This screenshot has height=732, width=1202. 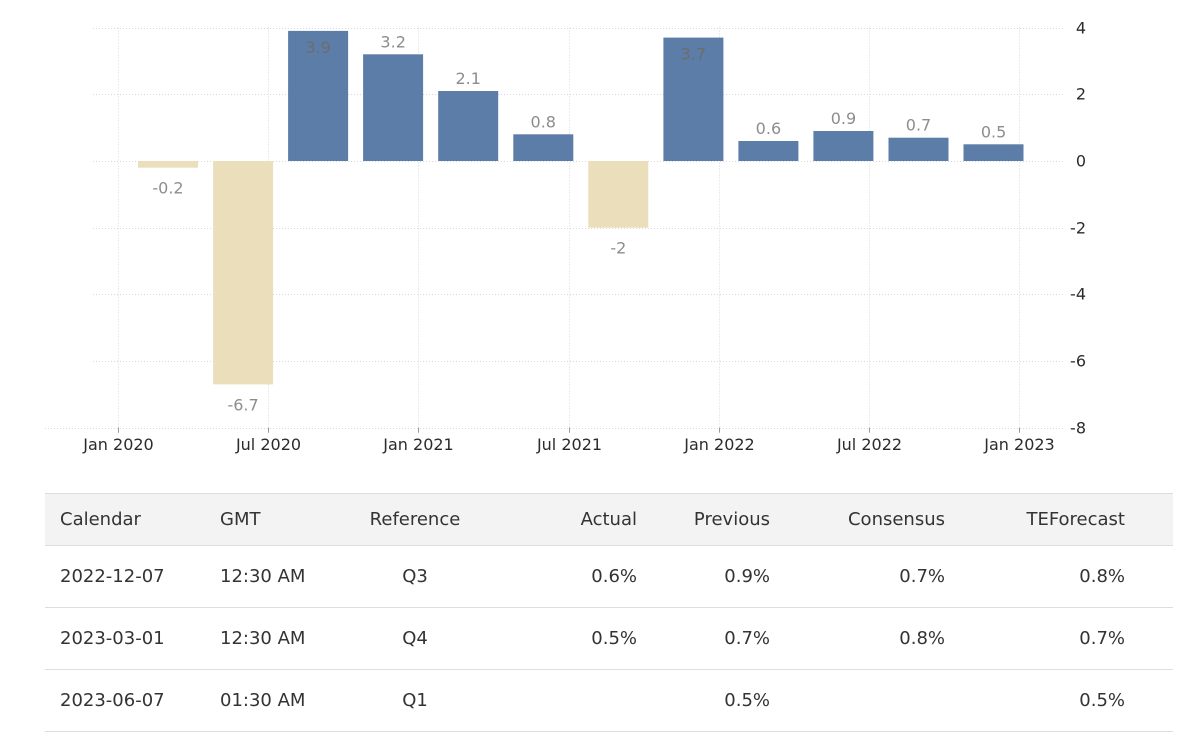 I want to click on bar-q3-2022, so click(x=918, y=149).